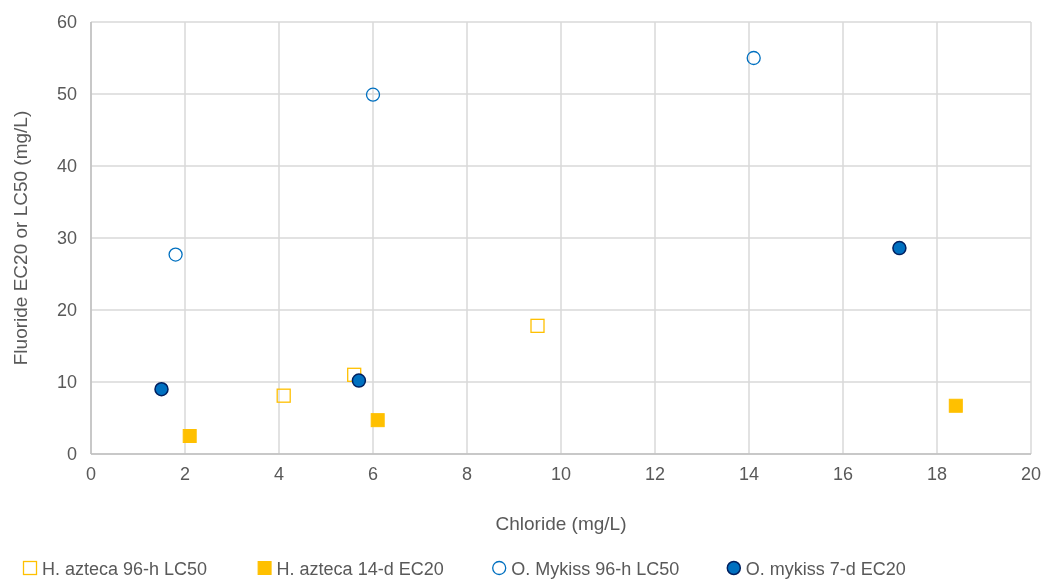  I want to click on x-tick-label: 0, so click(91, 474).